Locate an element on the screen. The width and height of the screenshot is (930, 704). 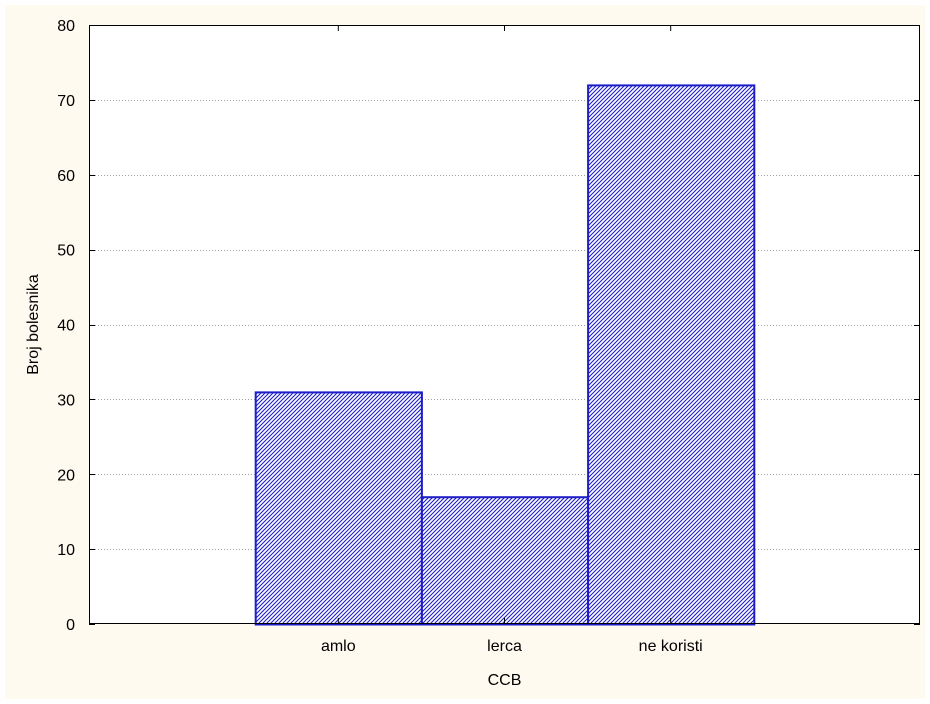
y-tick-label: 80 is located at coordinates (66, 26).